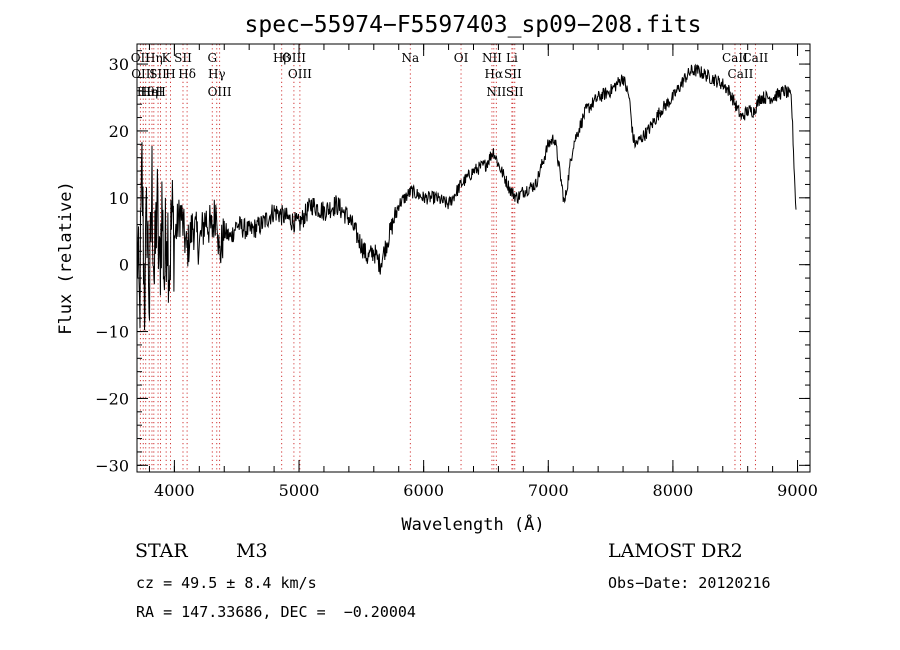 The image size is (900, 650). I want to click on spectral-line-label: G, so click(212, 58).